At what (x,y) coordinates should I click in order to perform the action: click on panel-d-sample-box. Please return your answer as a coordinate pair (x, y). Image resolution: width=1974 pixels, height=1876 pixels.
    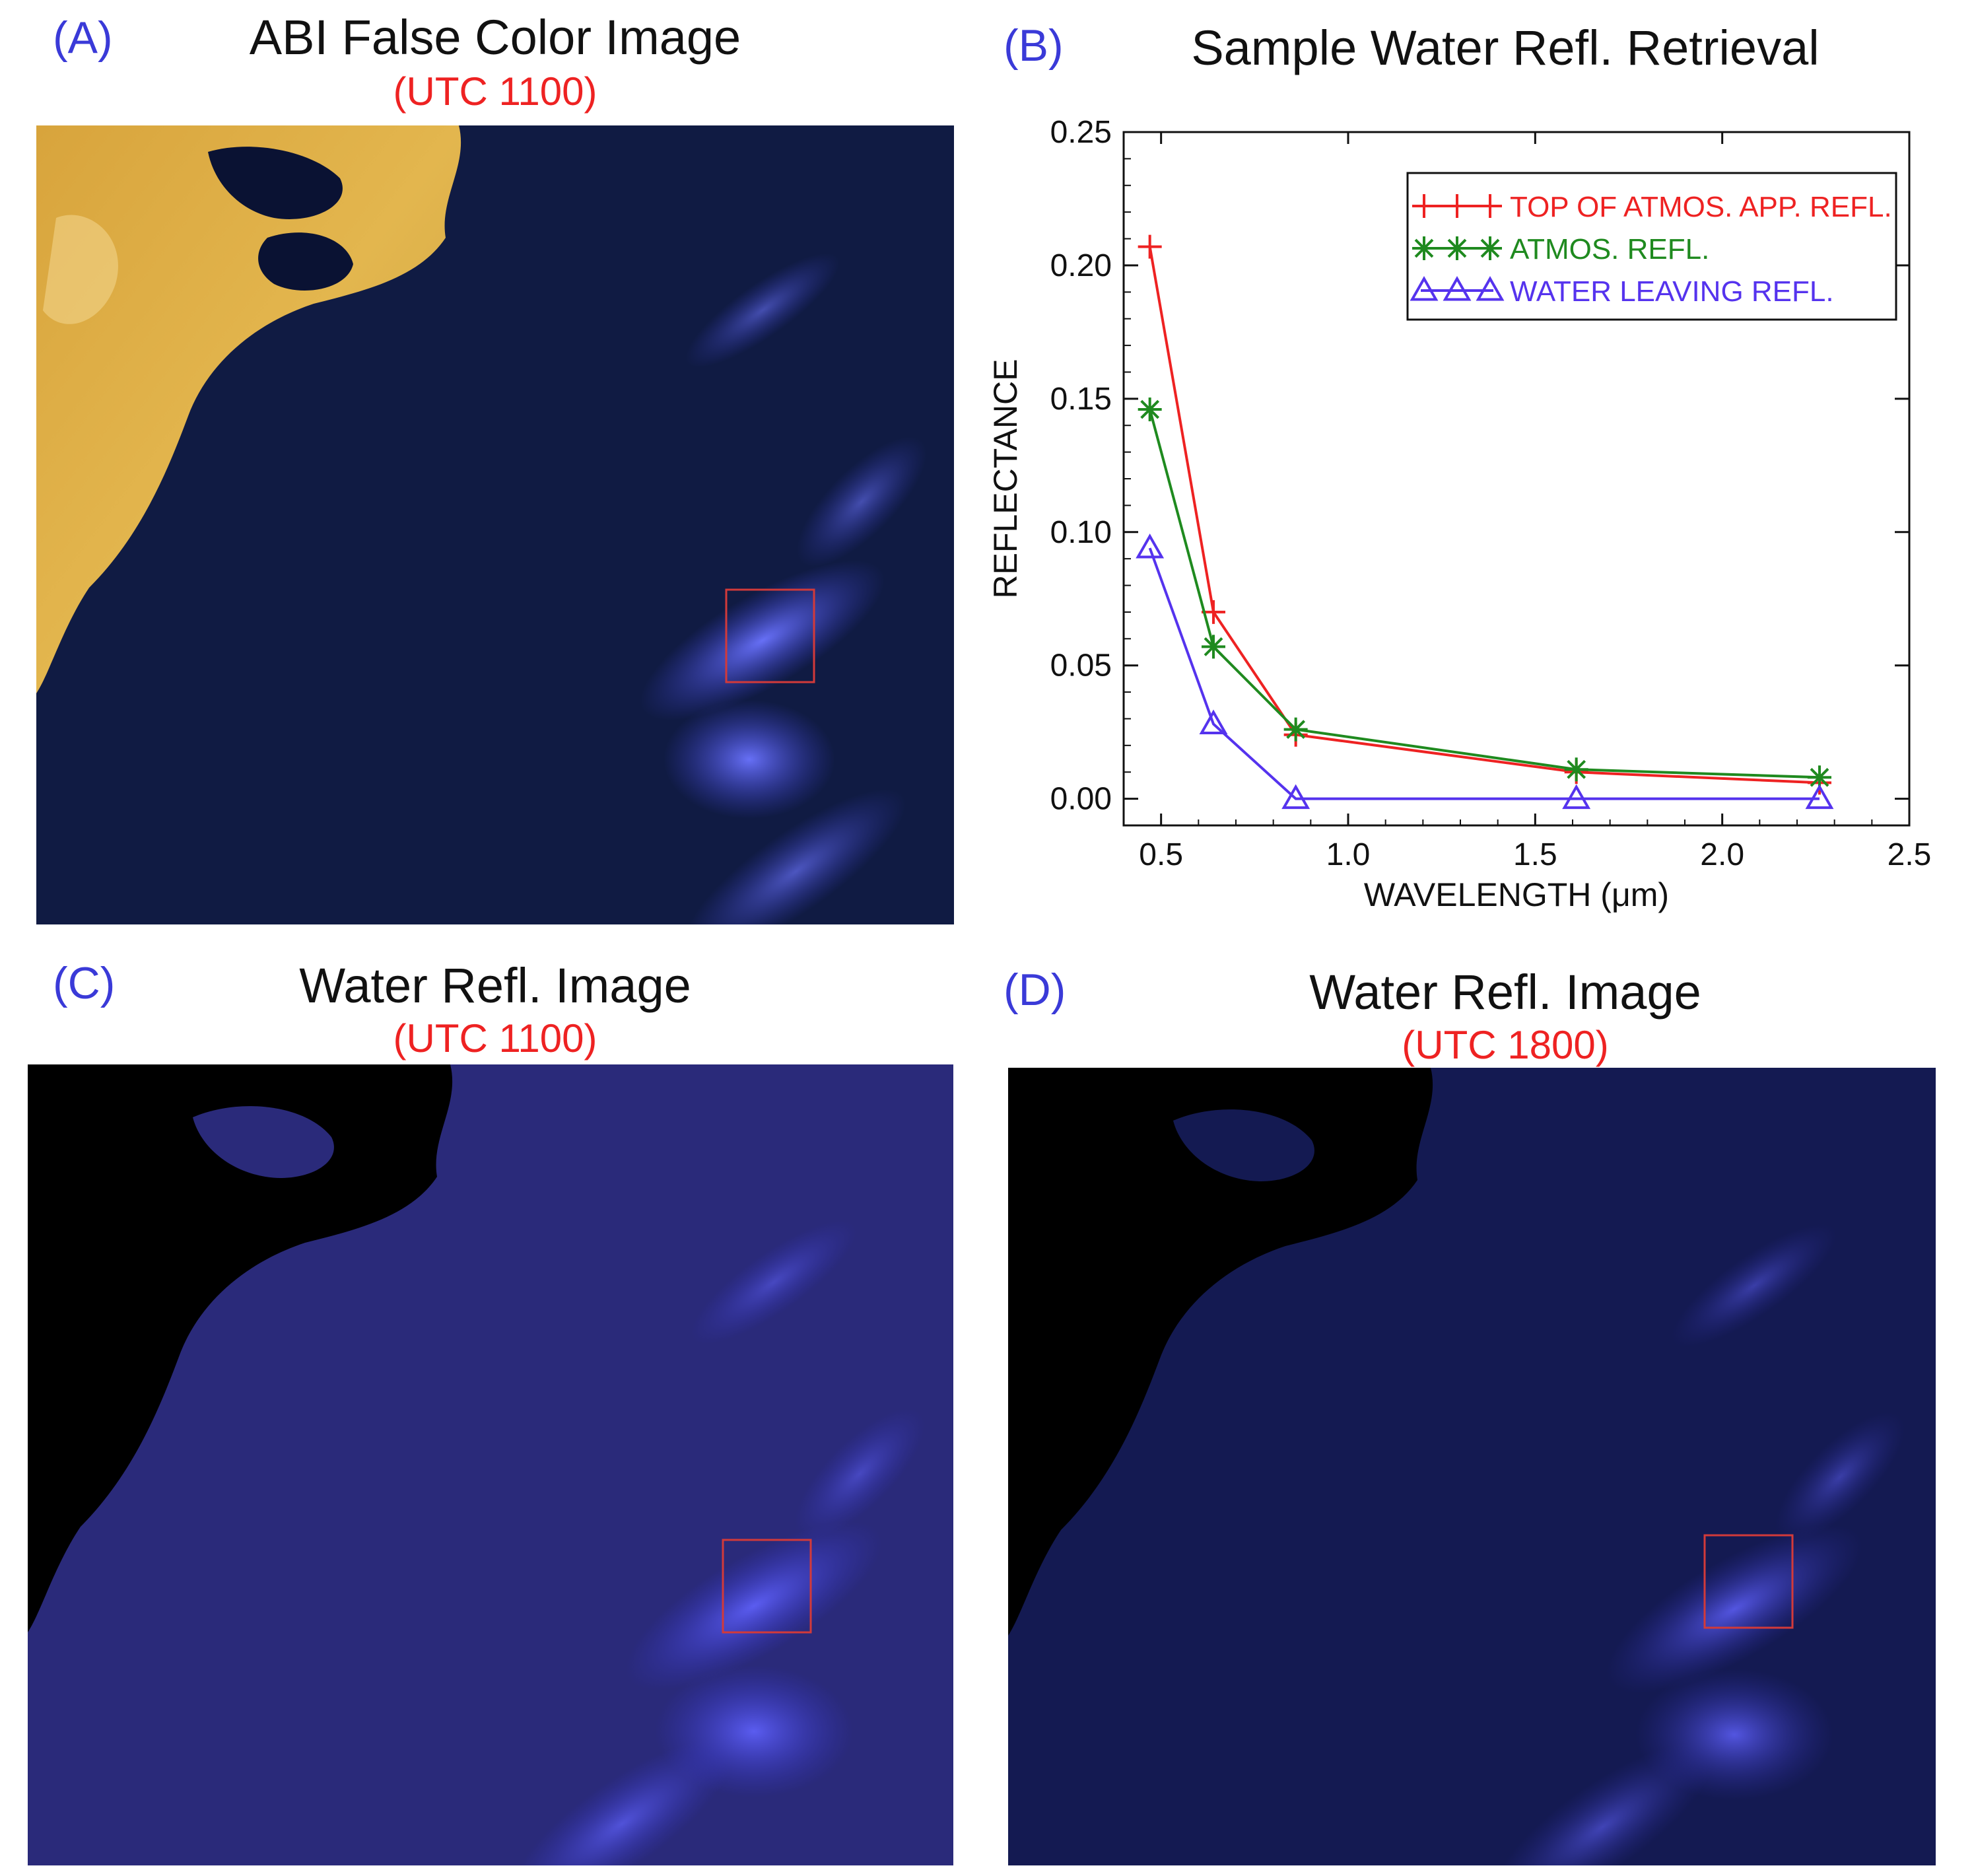
    Looking at the image, I should click on (1749, 1581).